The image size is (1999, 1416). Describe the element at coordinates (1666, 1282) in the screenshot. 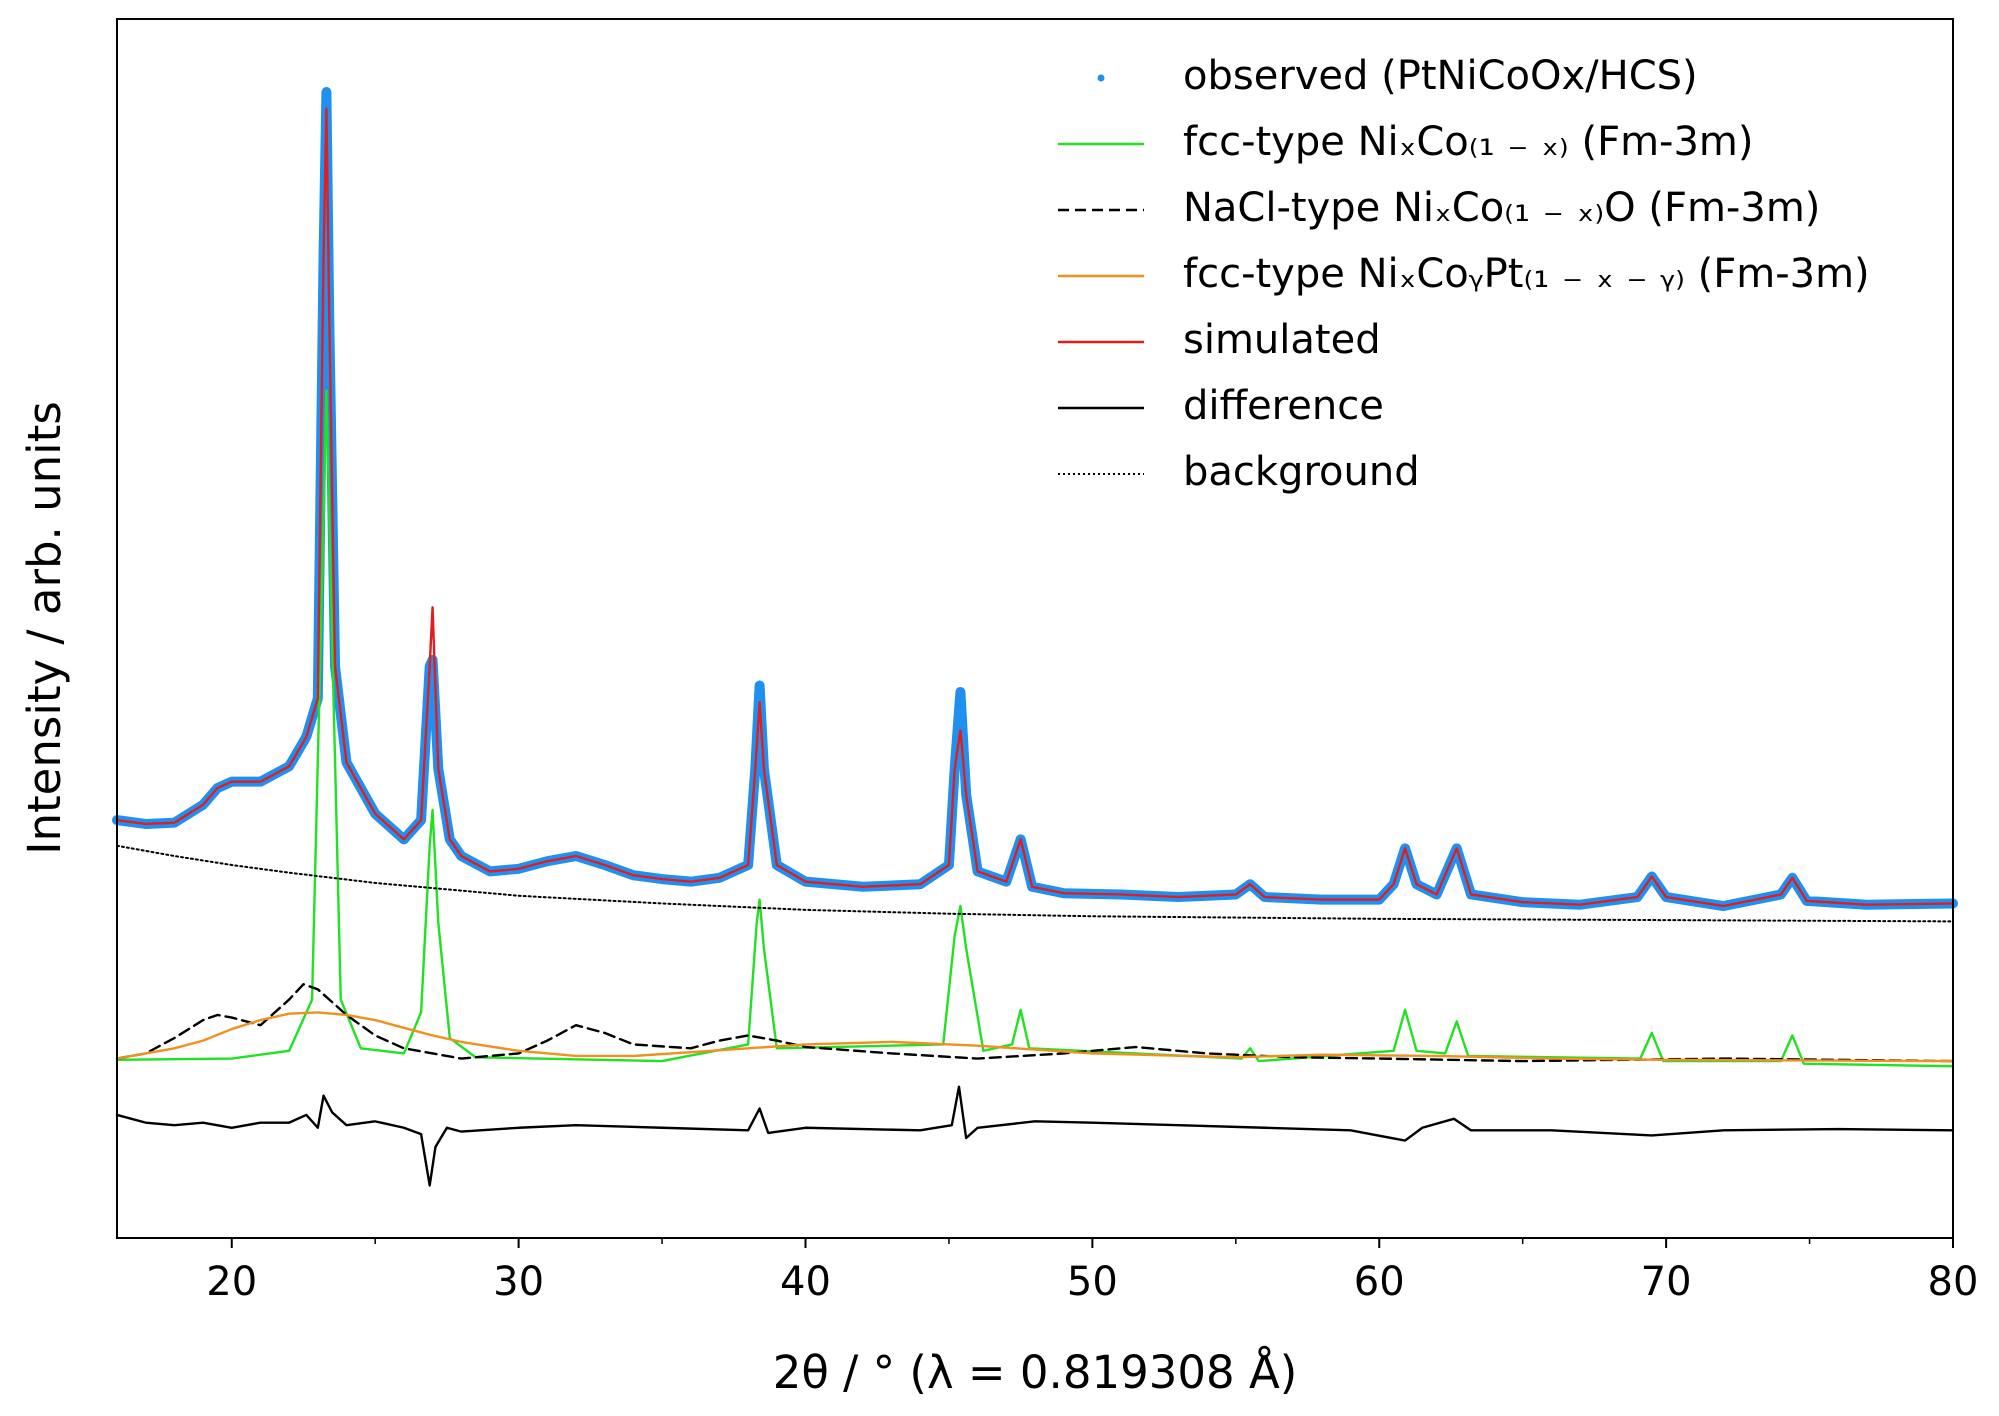

I see `x-tick-label: 70` at that location.